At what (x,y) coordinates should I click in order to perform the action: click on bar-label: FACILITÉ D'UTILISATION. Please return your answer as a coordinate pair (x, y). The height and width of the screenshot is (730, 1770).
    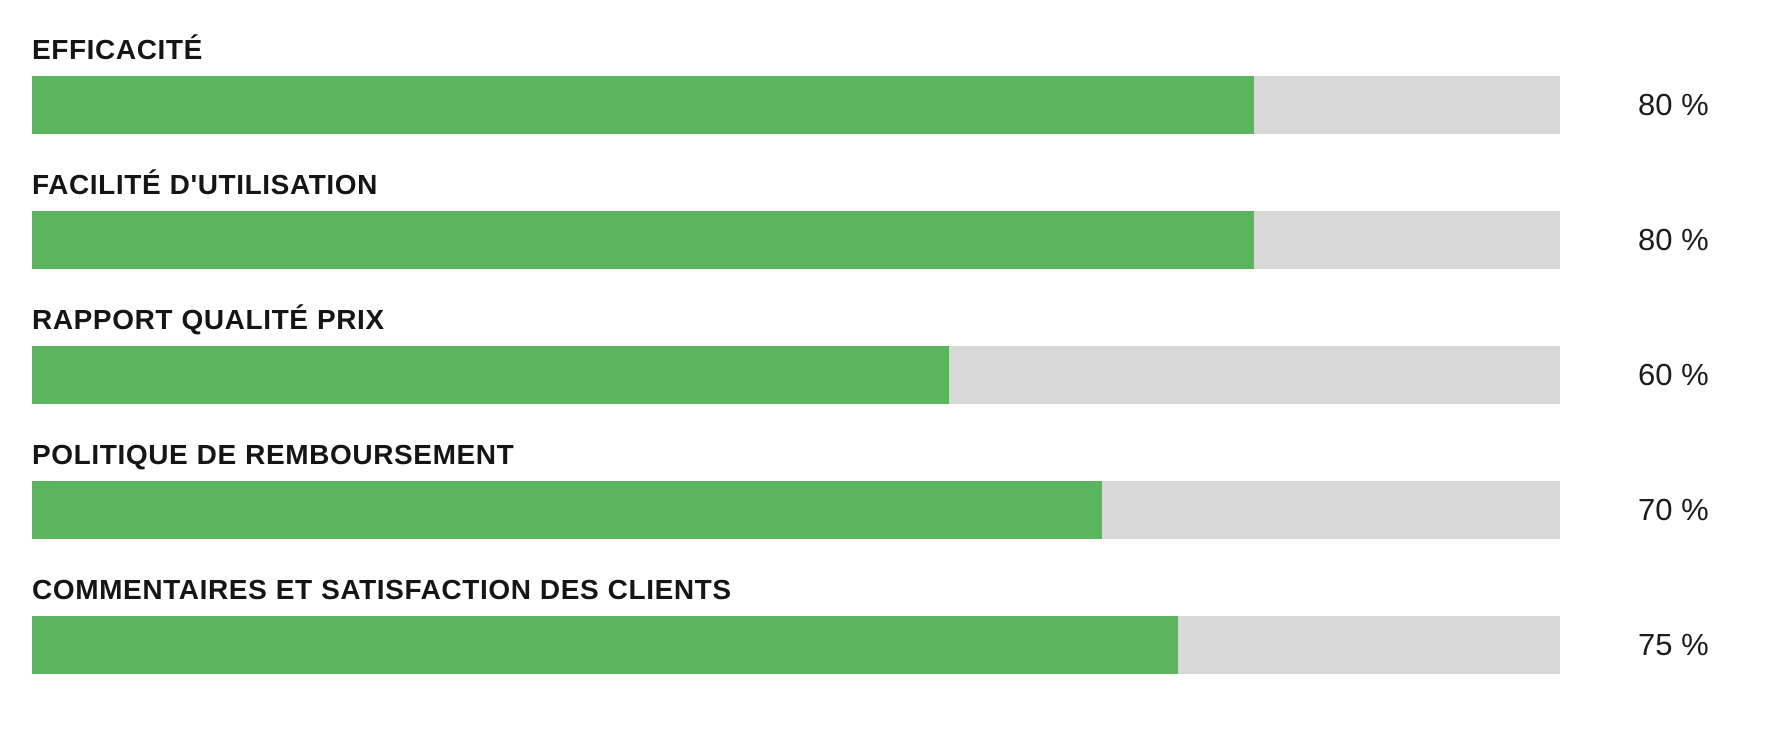
    Looking at the image, I should click on (205, 184).